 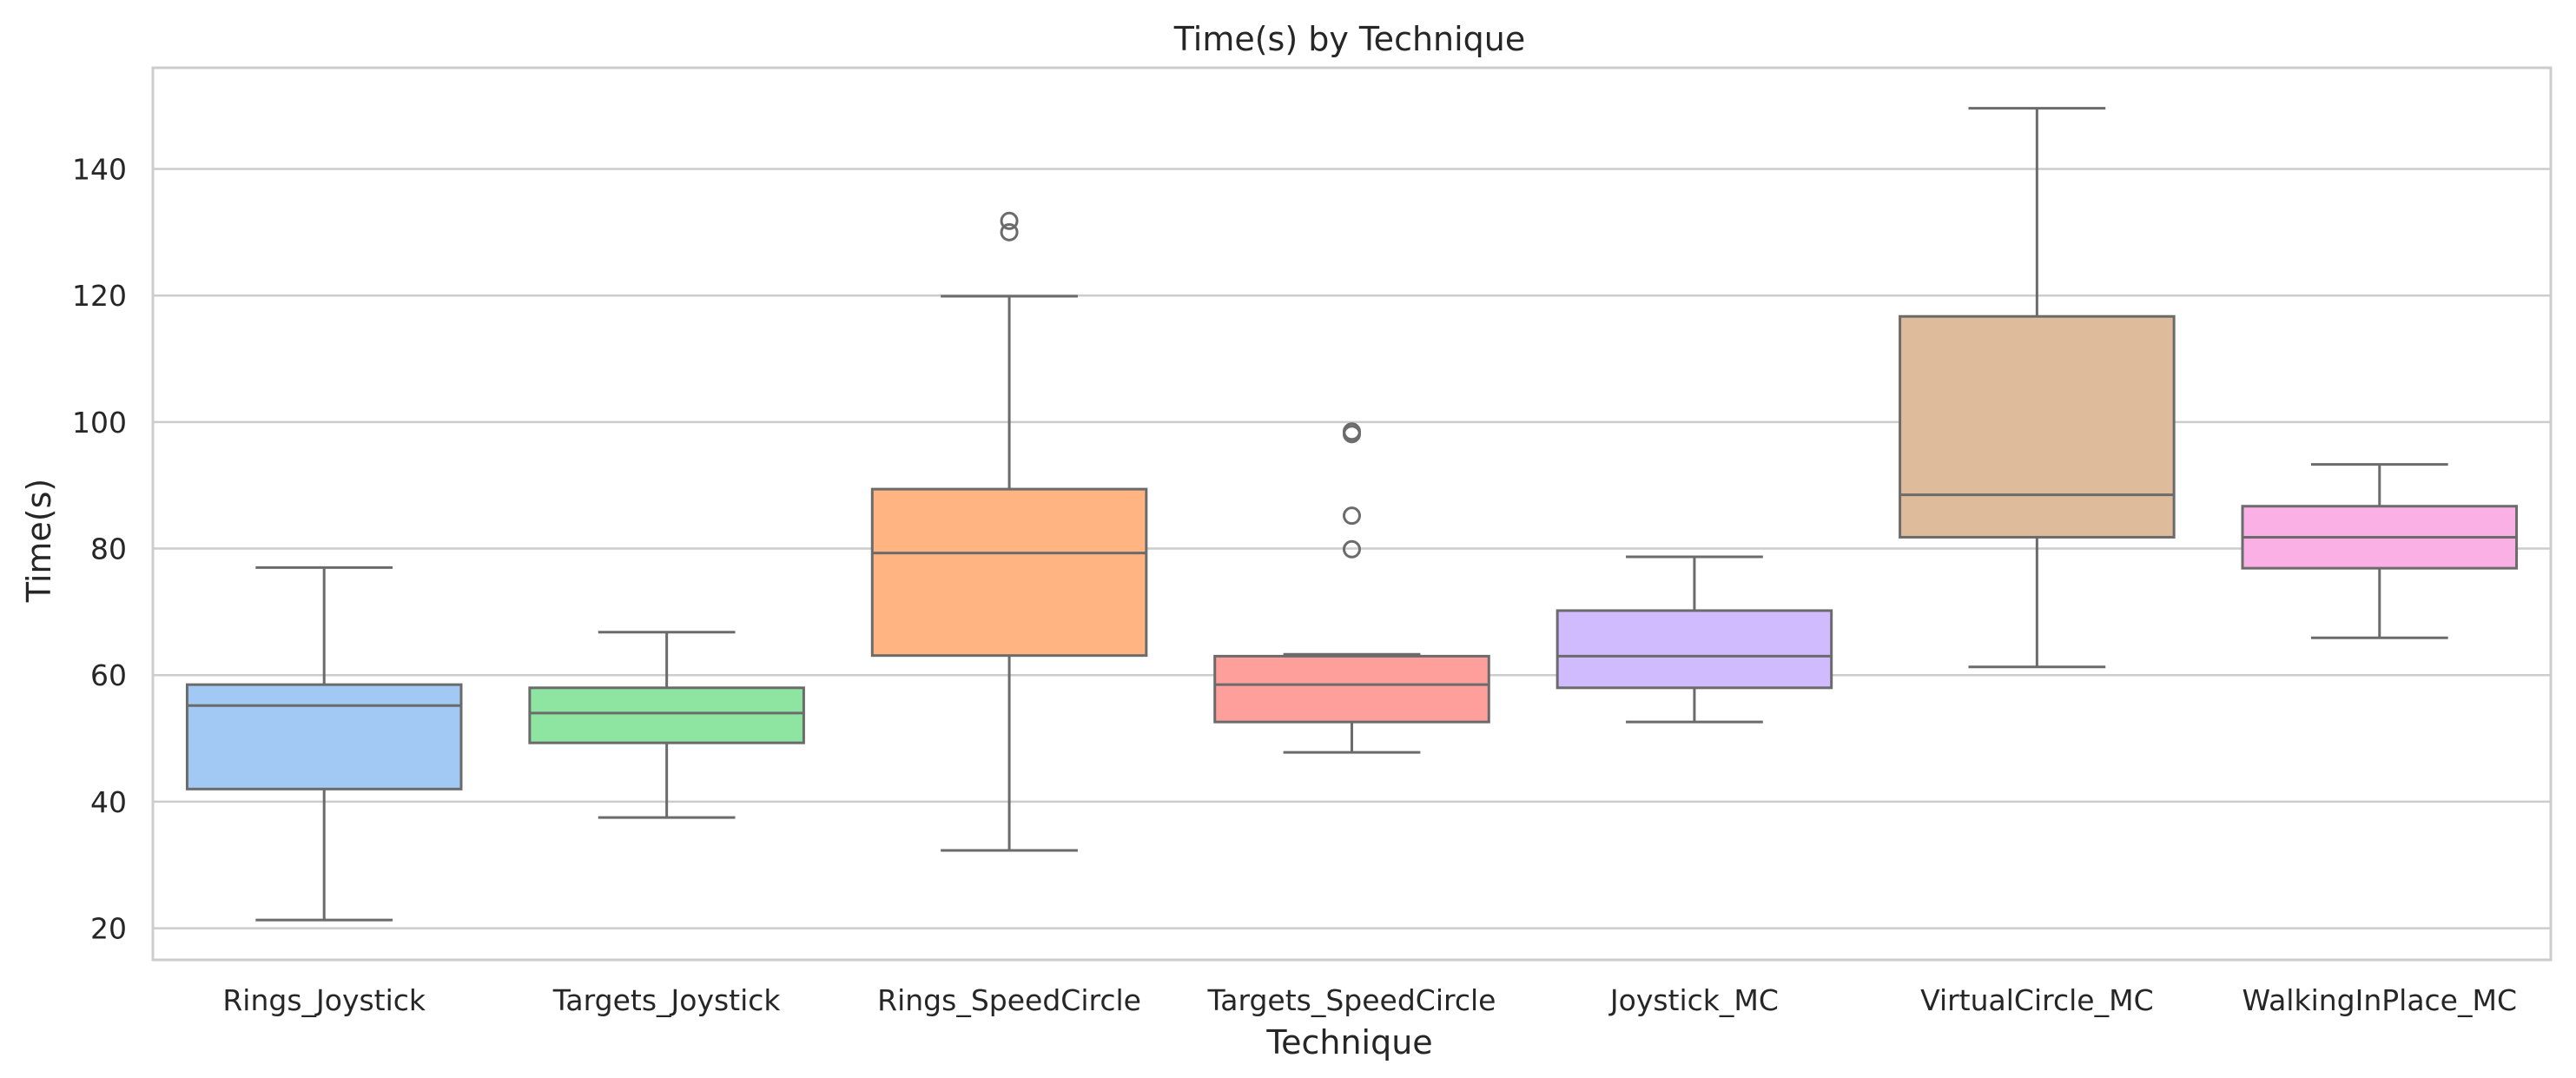 I want to click on box-Rings_Joystick, so click(x=324, y=743).